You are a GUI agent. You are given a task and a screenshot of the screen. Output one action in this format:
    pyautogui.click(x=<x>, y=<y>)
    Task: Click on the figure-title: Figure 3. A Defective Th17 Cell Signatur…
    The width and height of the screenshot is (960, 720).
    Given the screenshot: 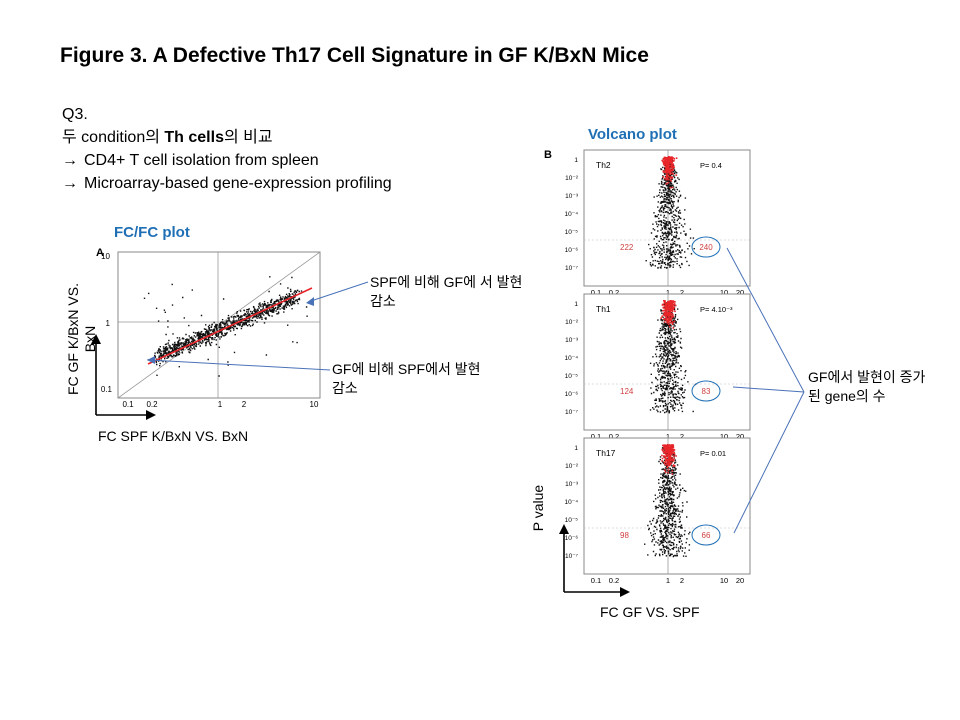 What is the action you would take?
    pyautogui.click(x=354, y=55)
    